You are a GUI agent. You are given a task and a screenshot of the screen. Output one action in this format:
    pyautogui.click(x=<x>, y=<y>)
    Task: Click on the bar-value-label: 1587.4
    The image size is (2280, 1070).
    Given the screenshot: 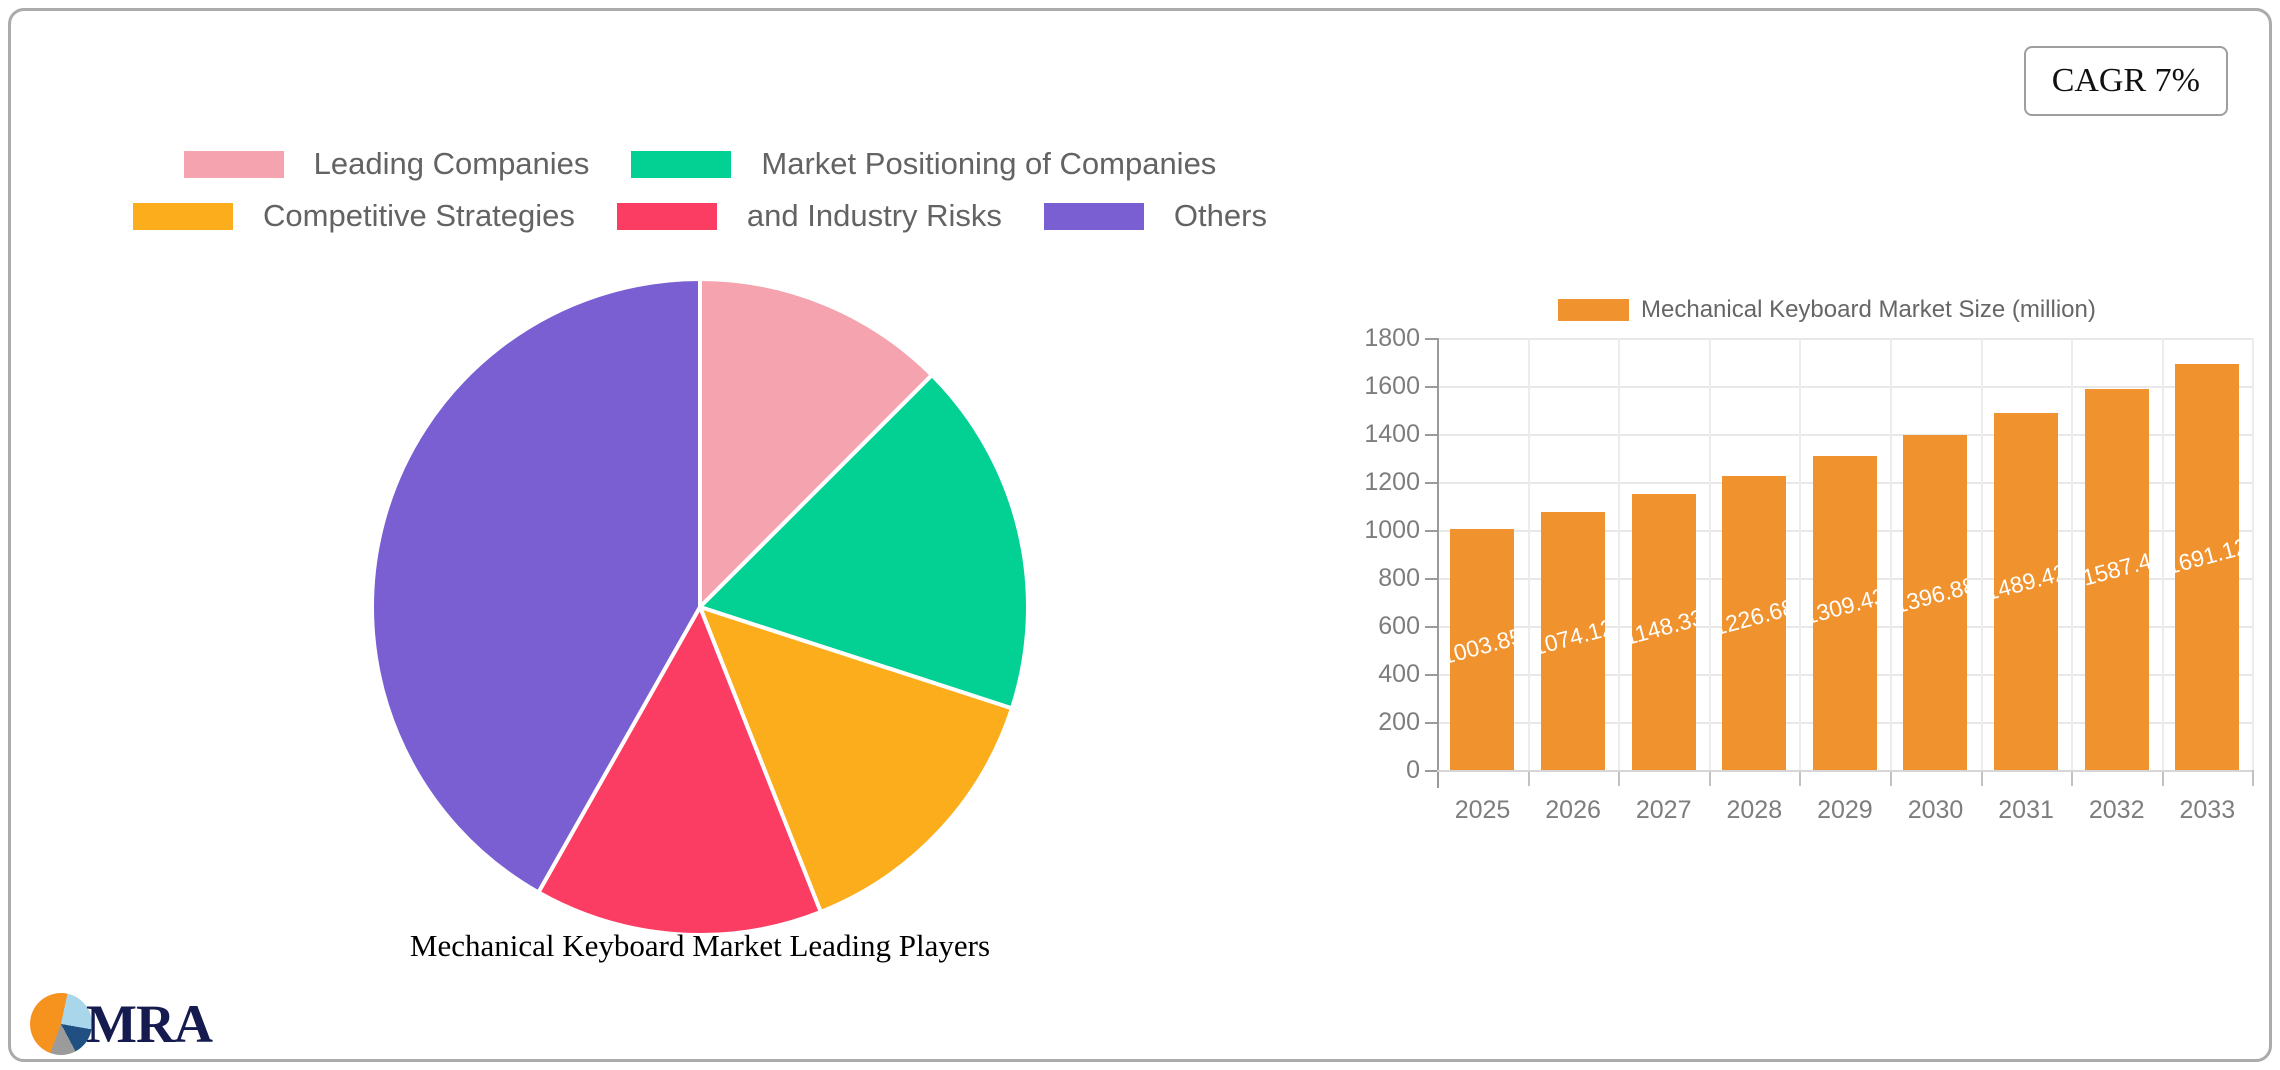 What is the action you would take?
    pyautogui.click(x=2116, y=569)
    